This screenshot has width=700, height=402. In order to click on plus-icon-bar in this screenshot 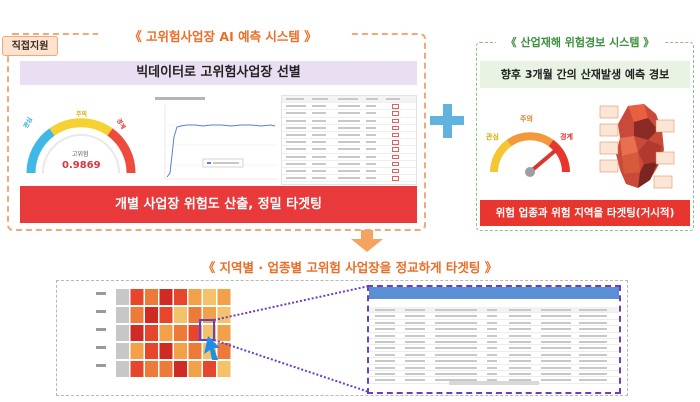, I will do `click(447, 120)`.